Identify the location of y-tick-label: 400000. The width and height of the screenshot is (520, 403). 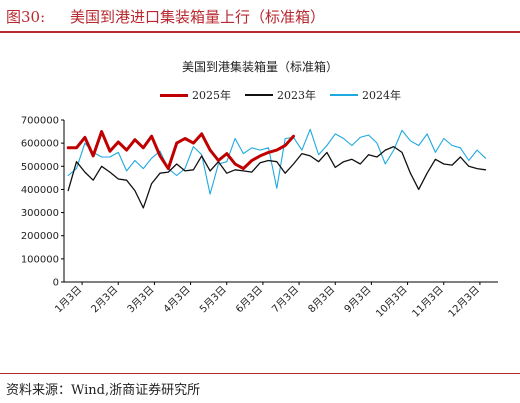
(40, 190).